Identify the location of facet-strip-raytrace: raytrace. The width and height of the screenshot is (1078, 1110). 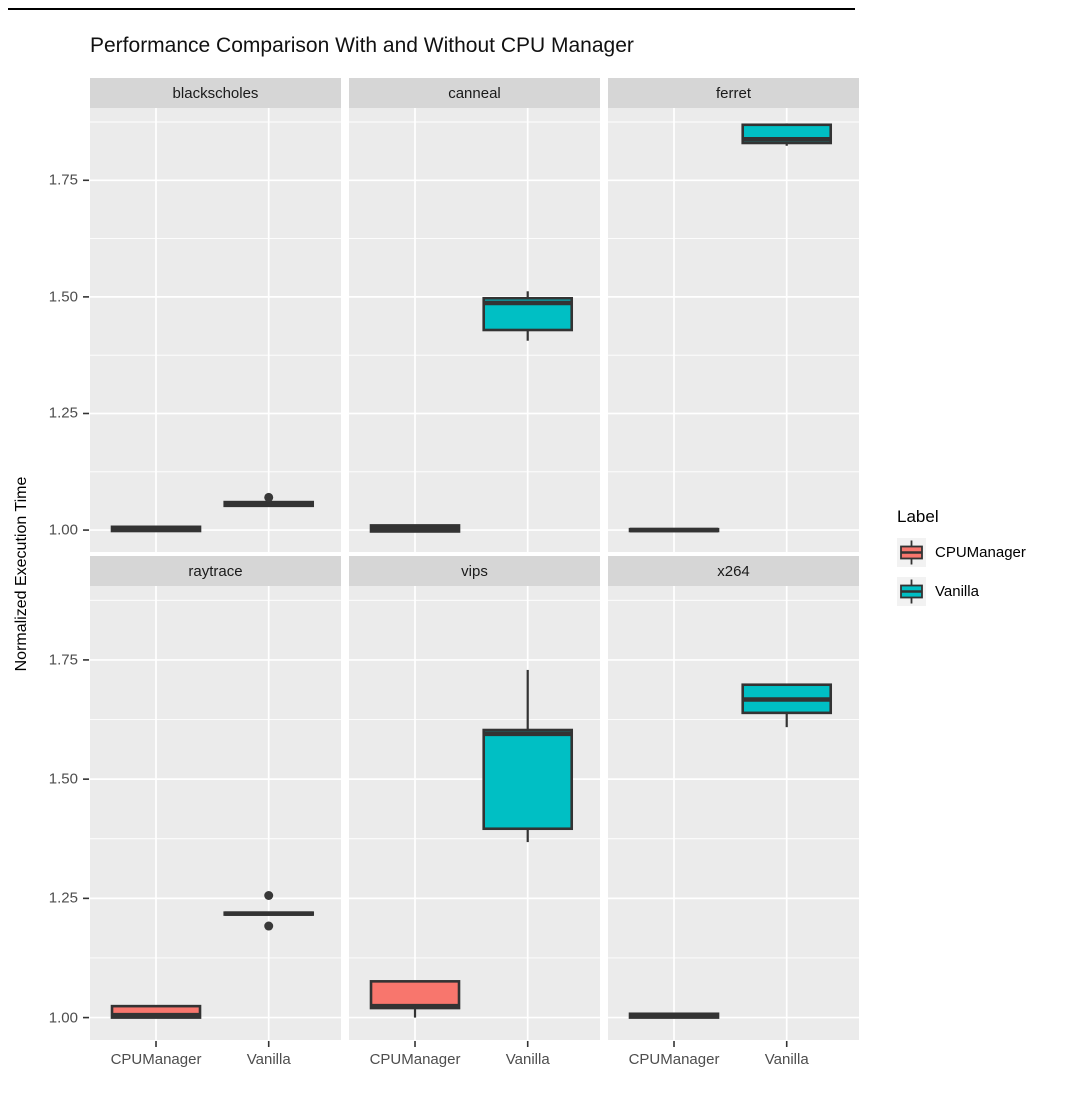
(215, 571).